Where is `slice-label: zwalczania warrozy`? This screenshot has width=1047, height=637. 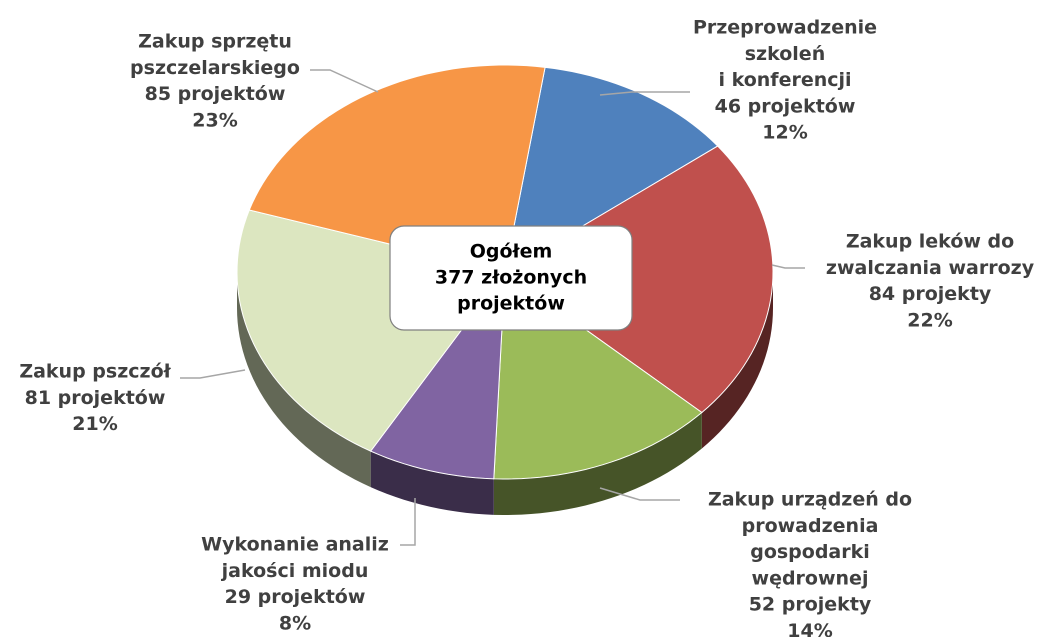
slice-label: zwalczania warrozy is located at coordinates (930, 268).